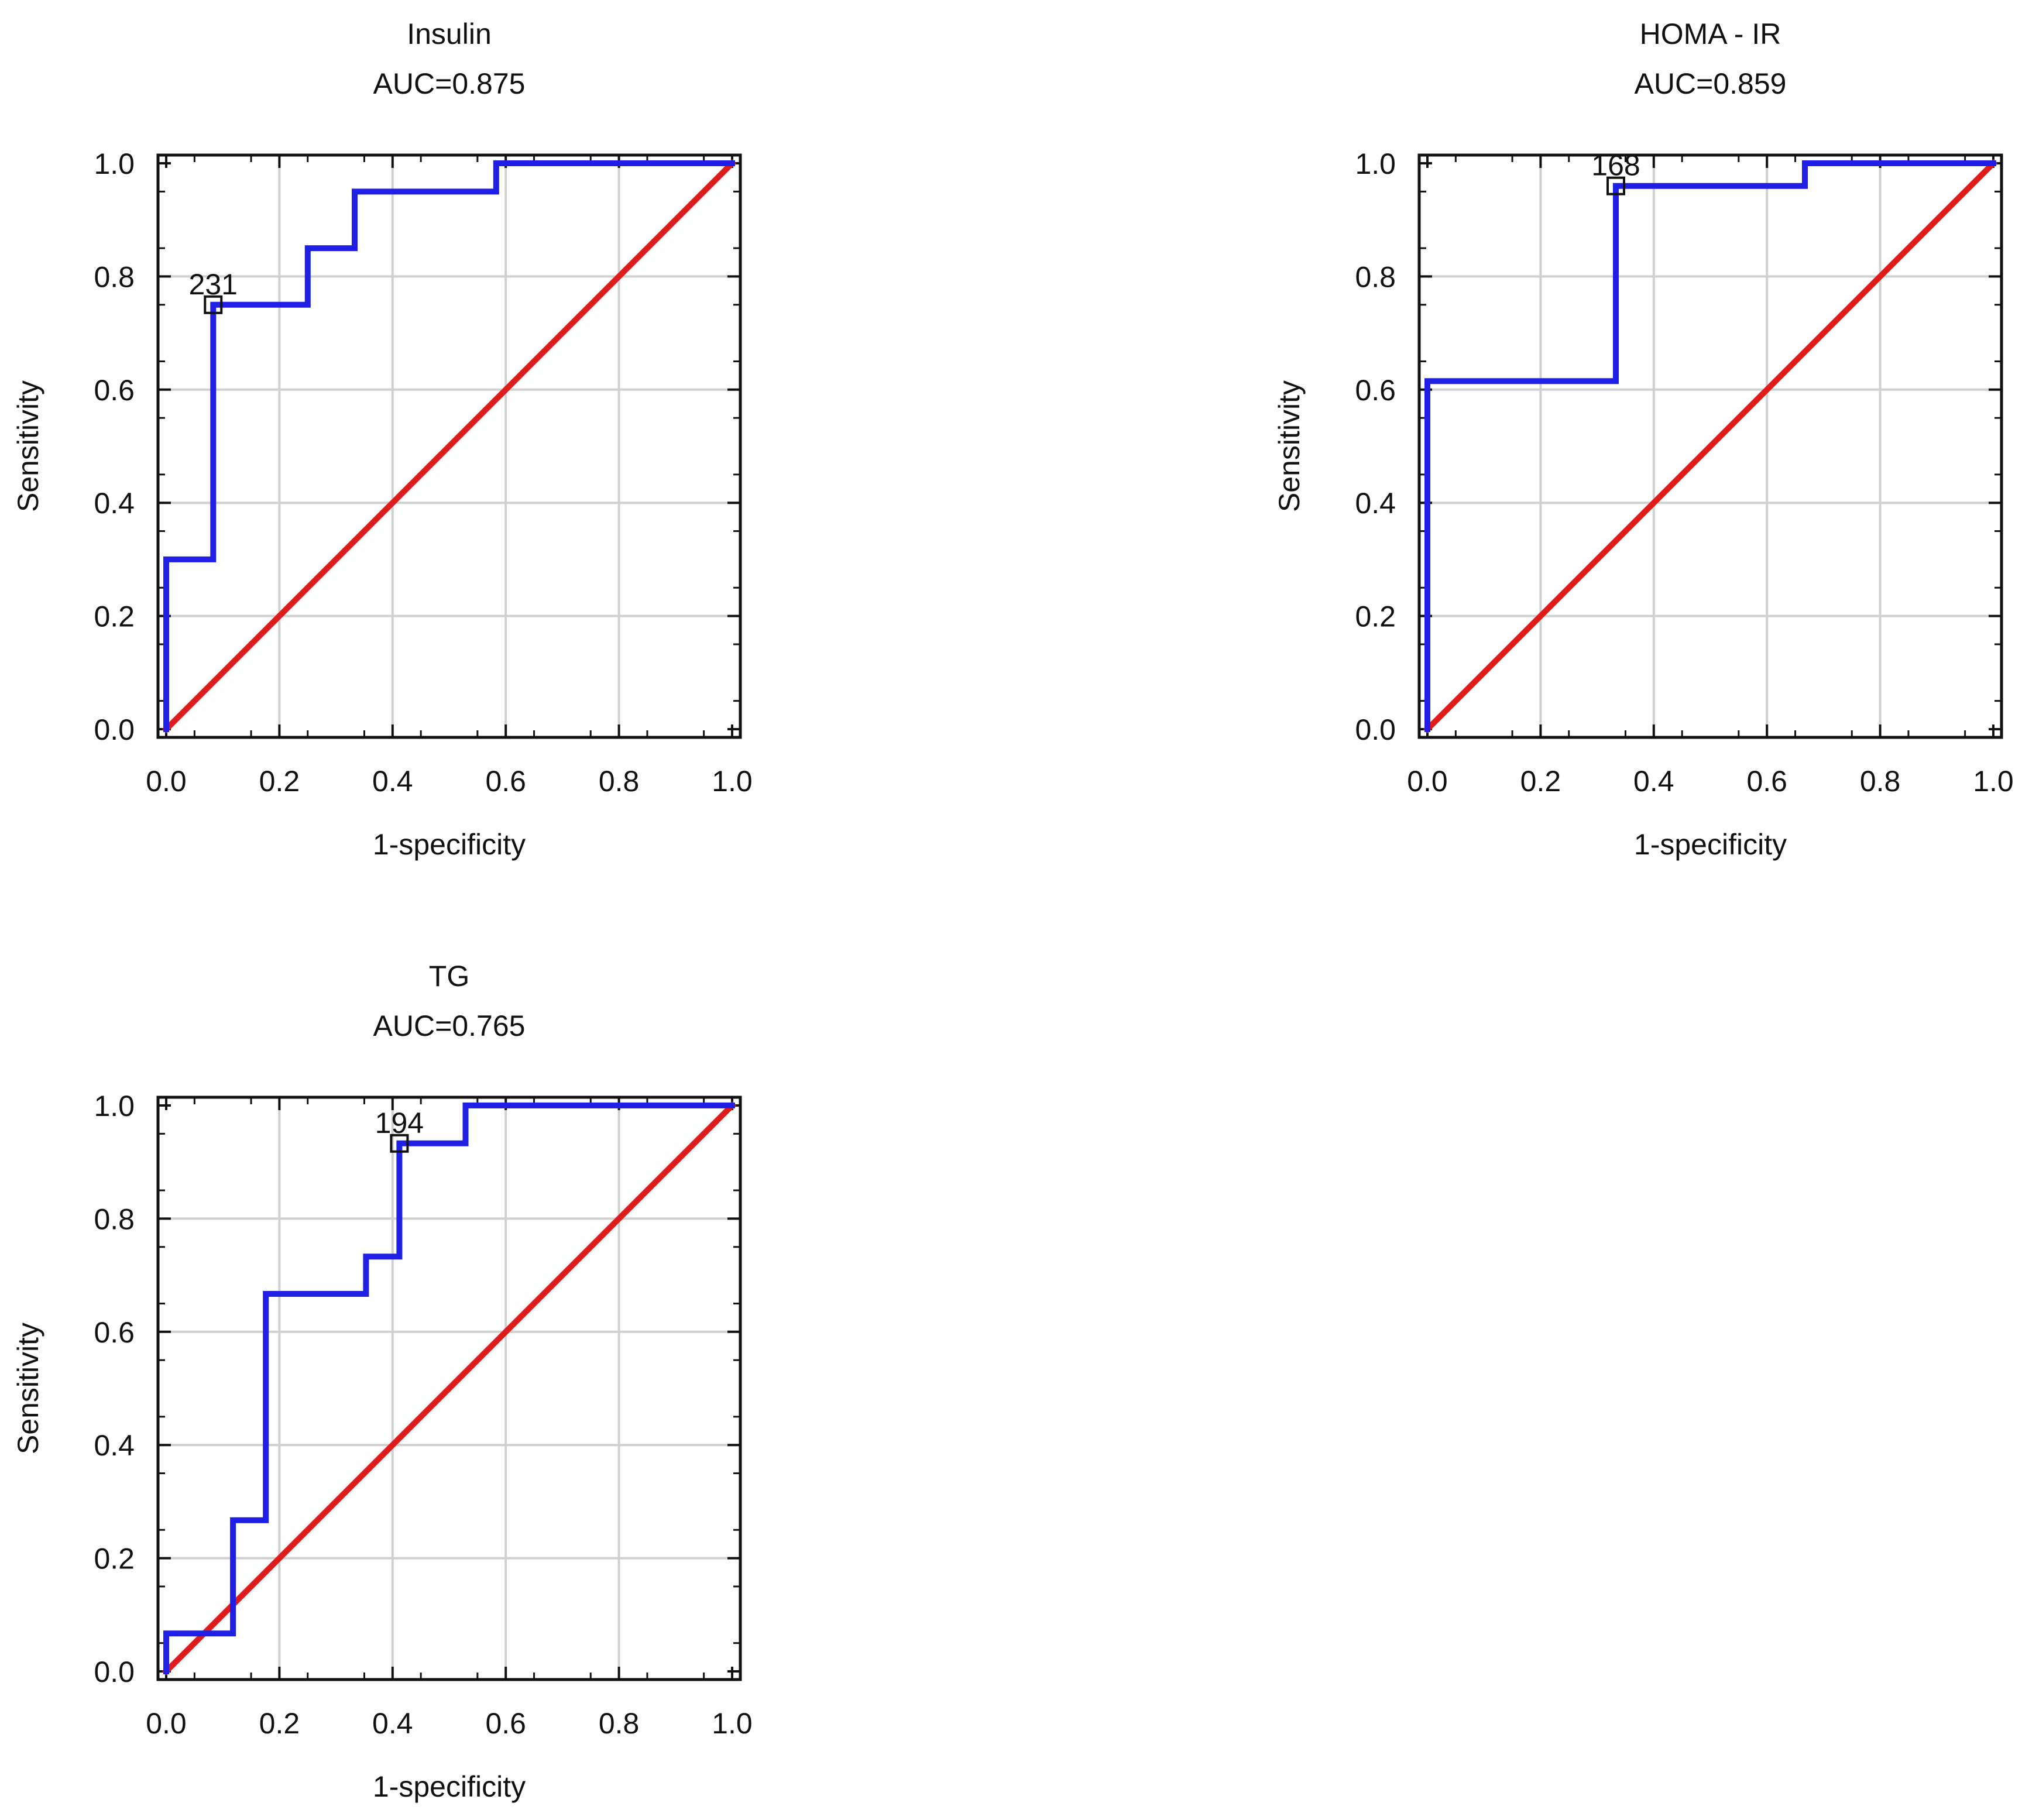 This screenshot has height=1820, width=2022. What do you see at coordinates (1710, 34) in the screenshot?
I see `chart-title: HOMA - IR` at bounding box center [1710, 34].